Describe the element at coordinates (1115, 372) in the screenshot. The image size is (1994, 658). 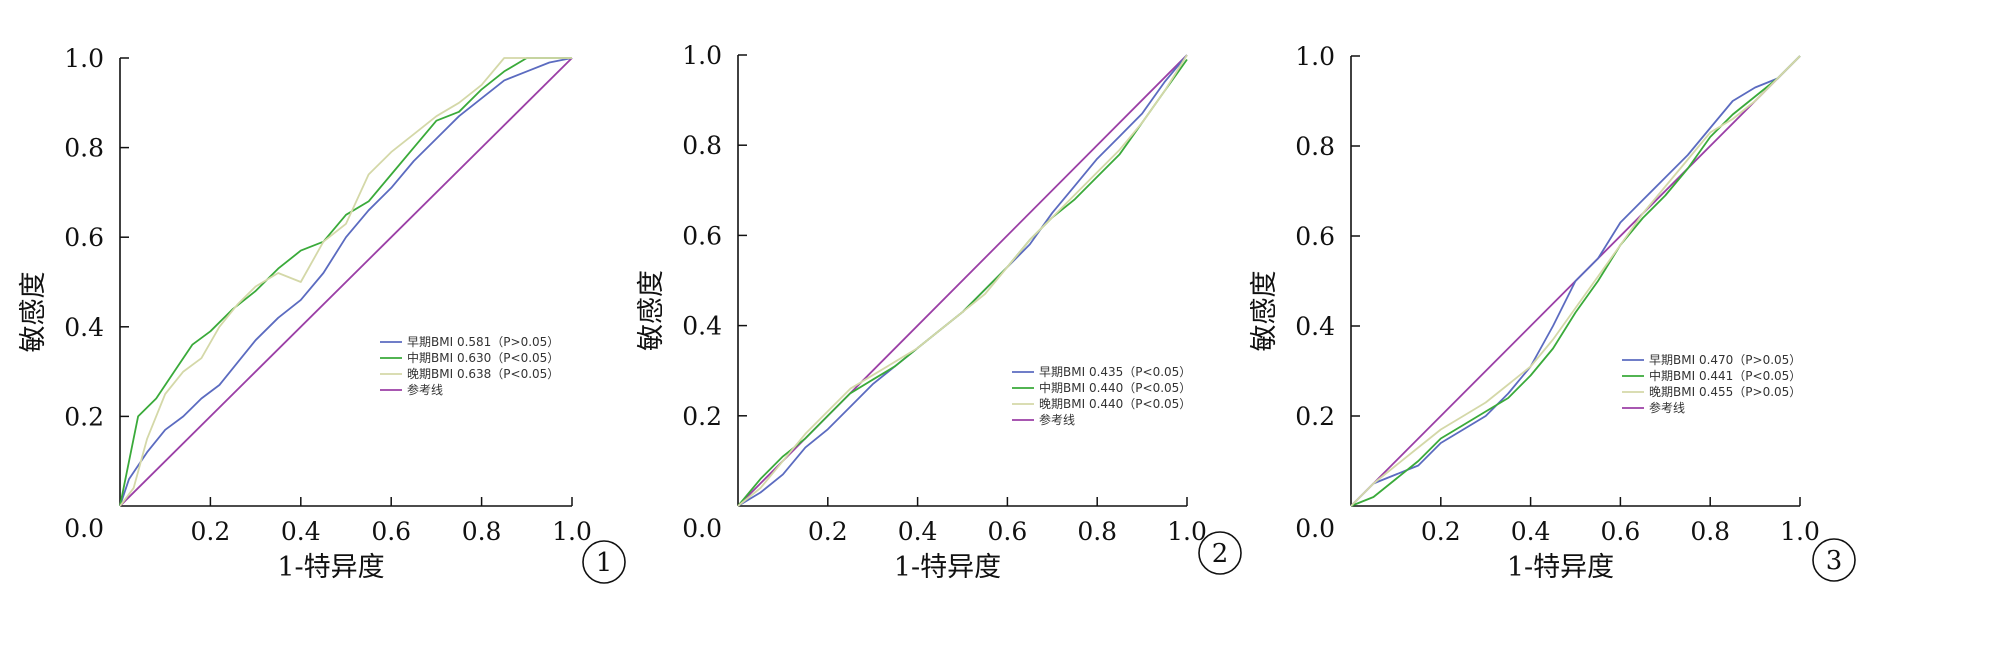
I see `legend-label: 早期BMI 0.435（P<0.05）` at that location.